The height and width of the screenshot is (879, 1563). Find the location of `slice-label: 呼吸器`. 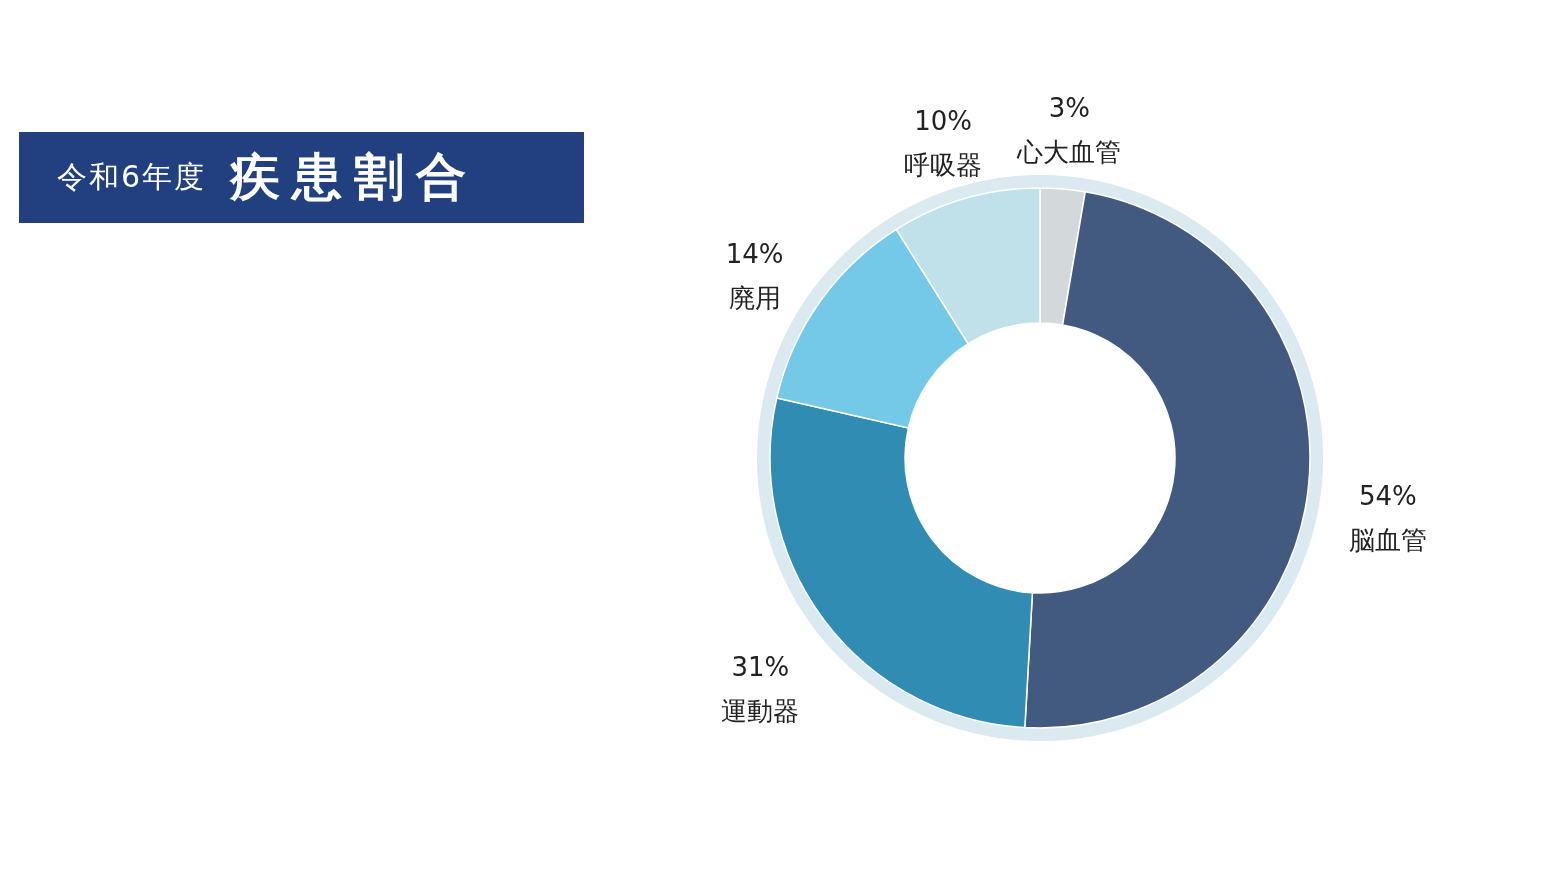

slice-label: 呼吸器 is located at coordinates (943, 164).